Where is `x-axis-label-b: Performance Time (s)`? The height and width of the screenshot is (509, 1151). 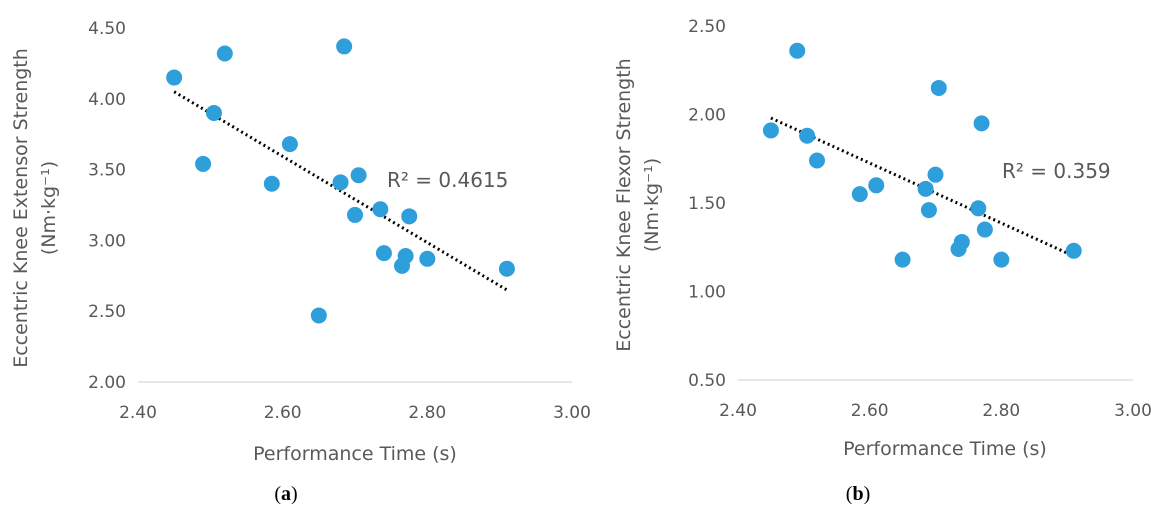 x-axis-label-b: Performance Time (s) is located at coordinates (945, 449).